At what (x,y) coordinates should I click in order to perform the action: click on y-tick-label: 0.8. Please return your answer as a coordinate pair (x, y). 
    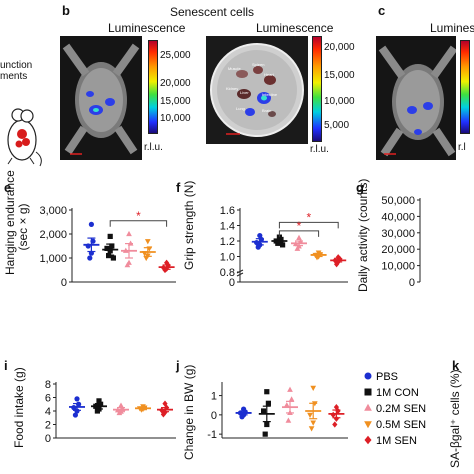
    Looking at the image, I should click on (227, 273).